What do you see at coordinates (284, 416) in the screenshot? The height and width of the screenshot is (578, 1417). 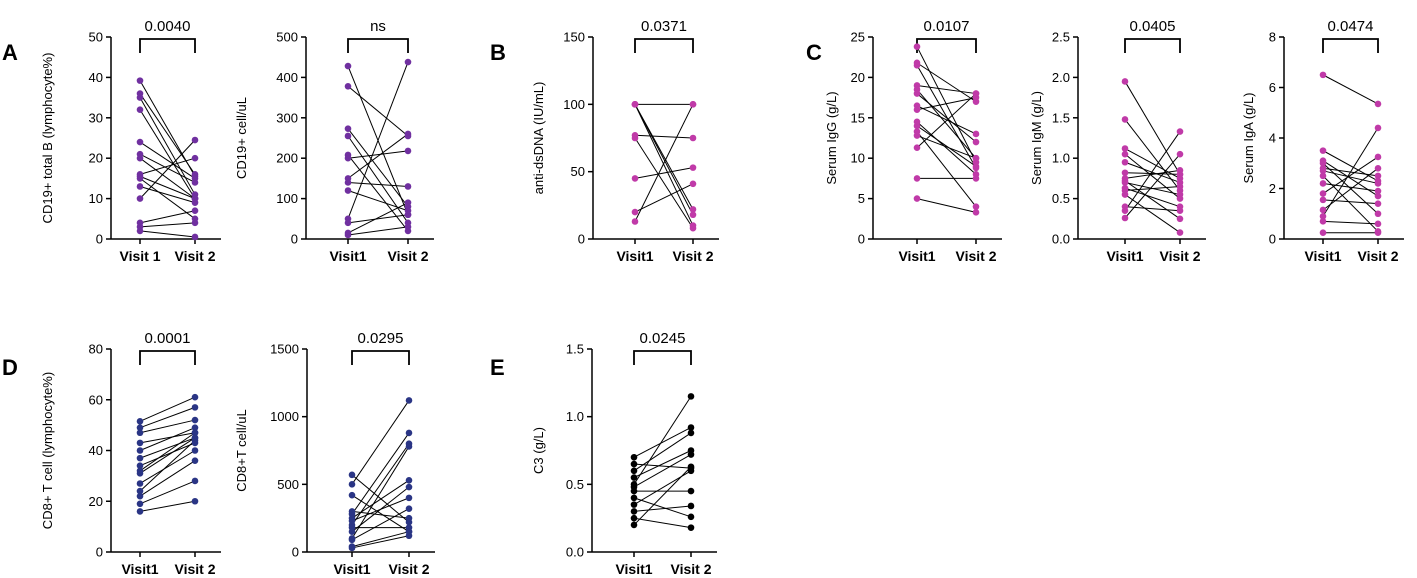 I see `y-tick-label: 1000` at bounding box center [284, 416].